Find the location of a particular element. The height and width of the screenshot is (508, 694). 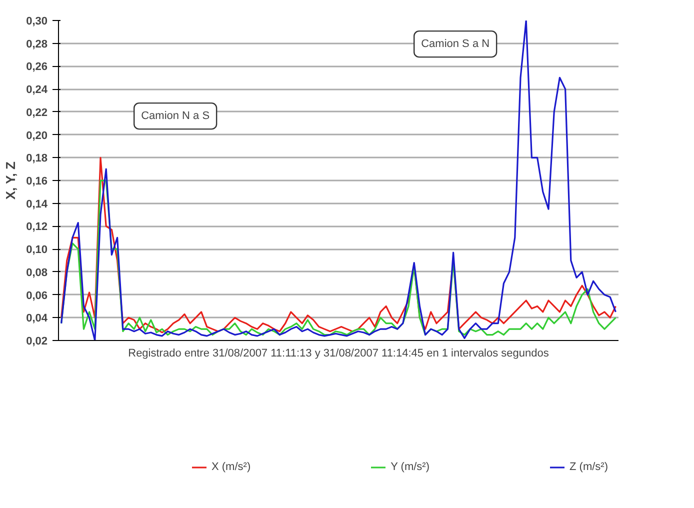

y-tick-label: 0,04 is located at coordinates (37, 318).